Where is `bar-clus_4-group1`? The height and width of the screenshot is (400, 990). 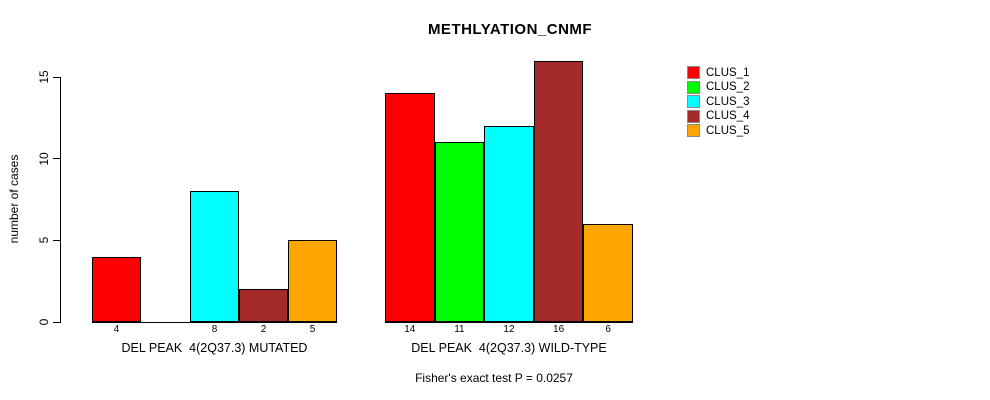 bar-clus_4-group1 is located at coordinates (263, 305).